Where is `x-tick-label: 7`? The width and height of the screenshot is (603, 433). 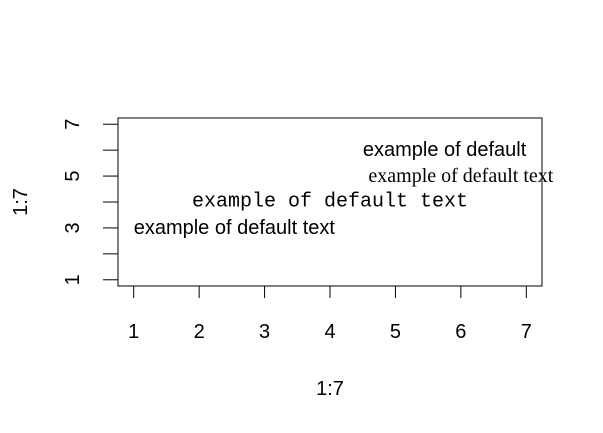 x-tick-label: 7 is located at coordinates (526, 332).